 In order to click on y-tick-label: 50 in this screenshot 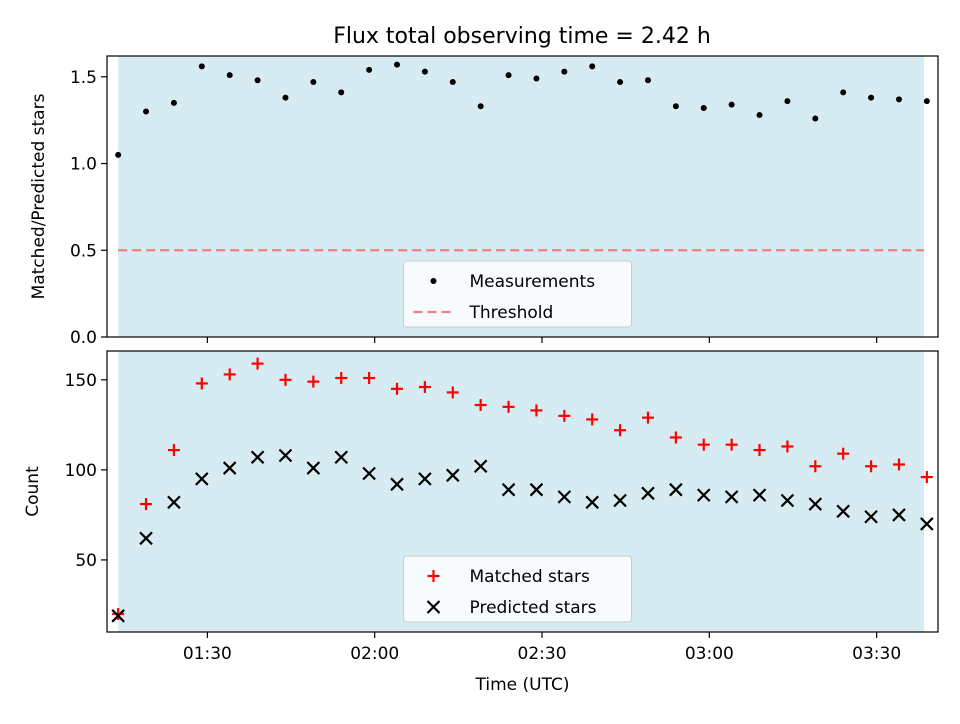, I will do `click(86, 561)`.